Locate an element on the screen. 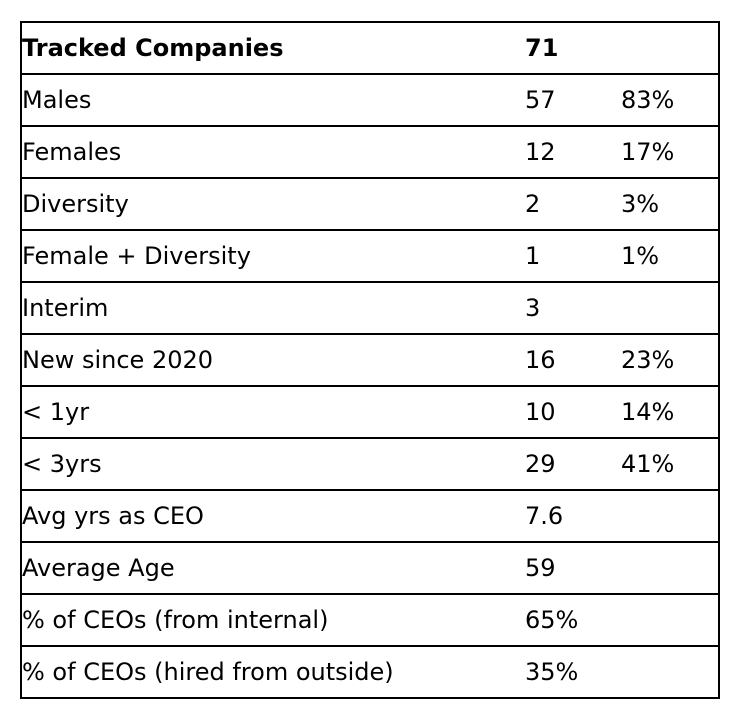 The image size is (738, 722). row-pct-cell: 17% is located at coordinates (670, 152).